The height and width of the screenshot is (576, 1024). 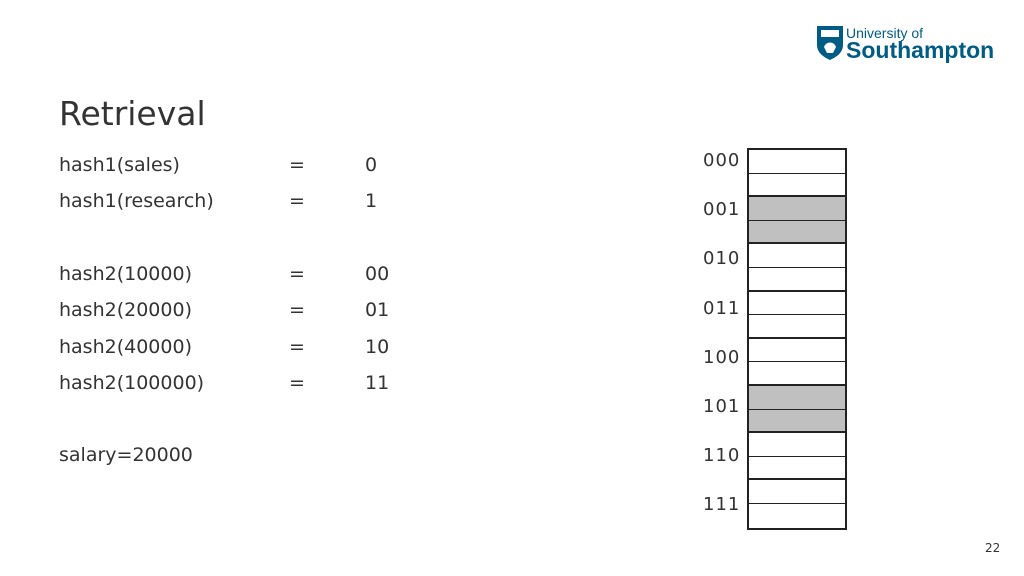 I want to click on hash-value: 1, so click(x=371, y=201).